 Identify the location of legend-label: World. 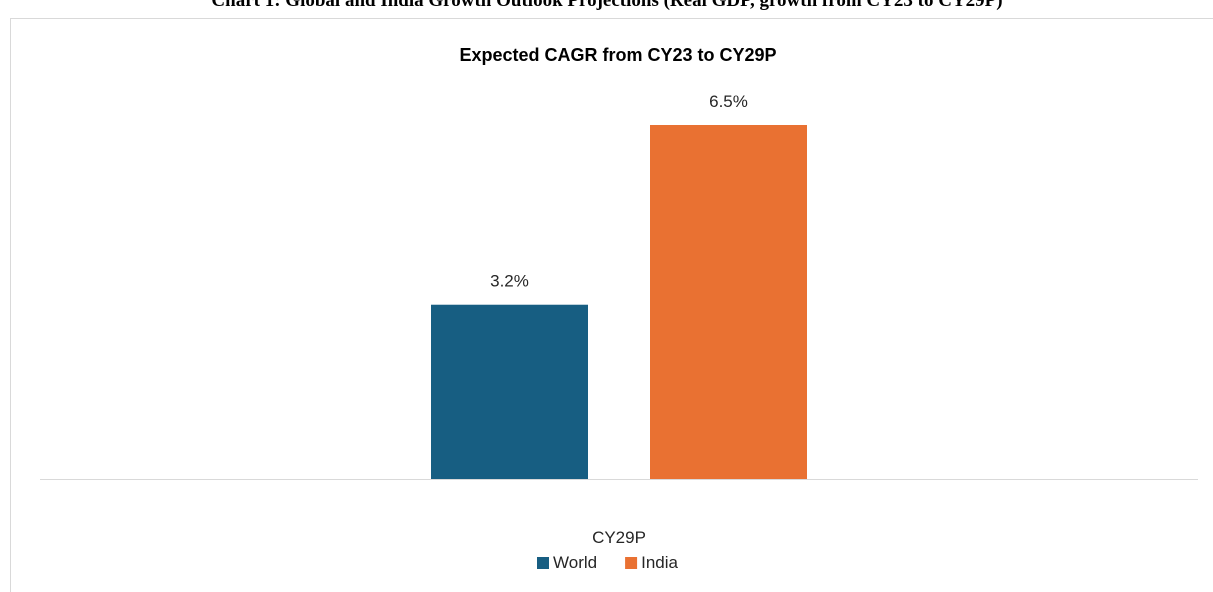
(575, 562).